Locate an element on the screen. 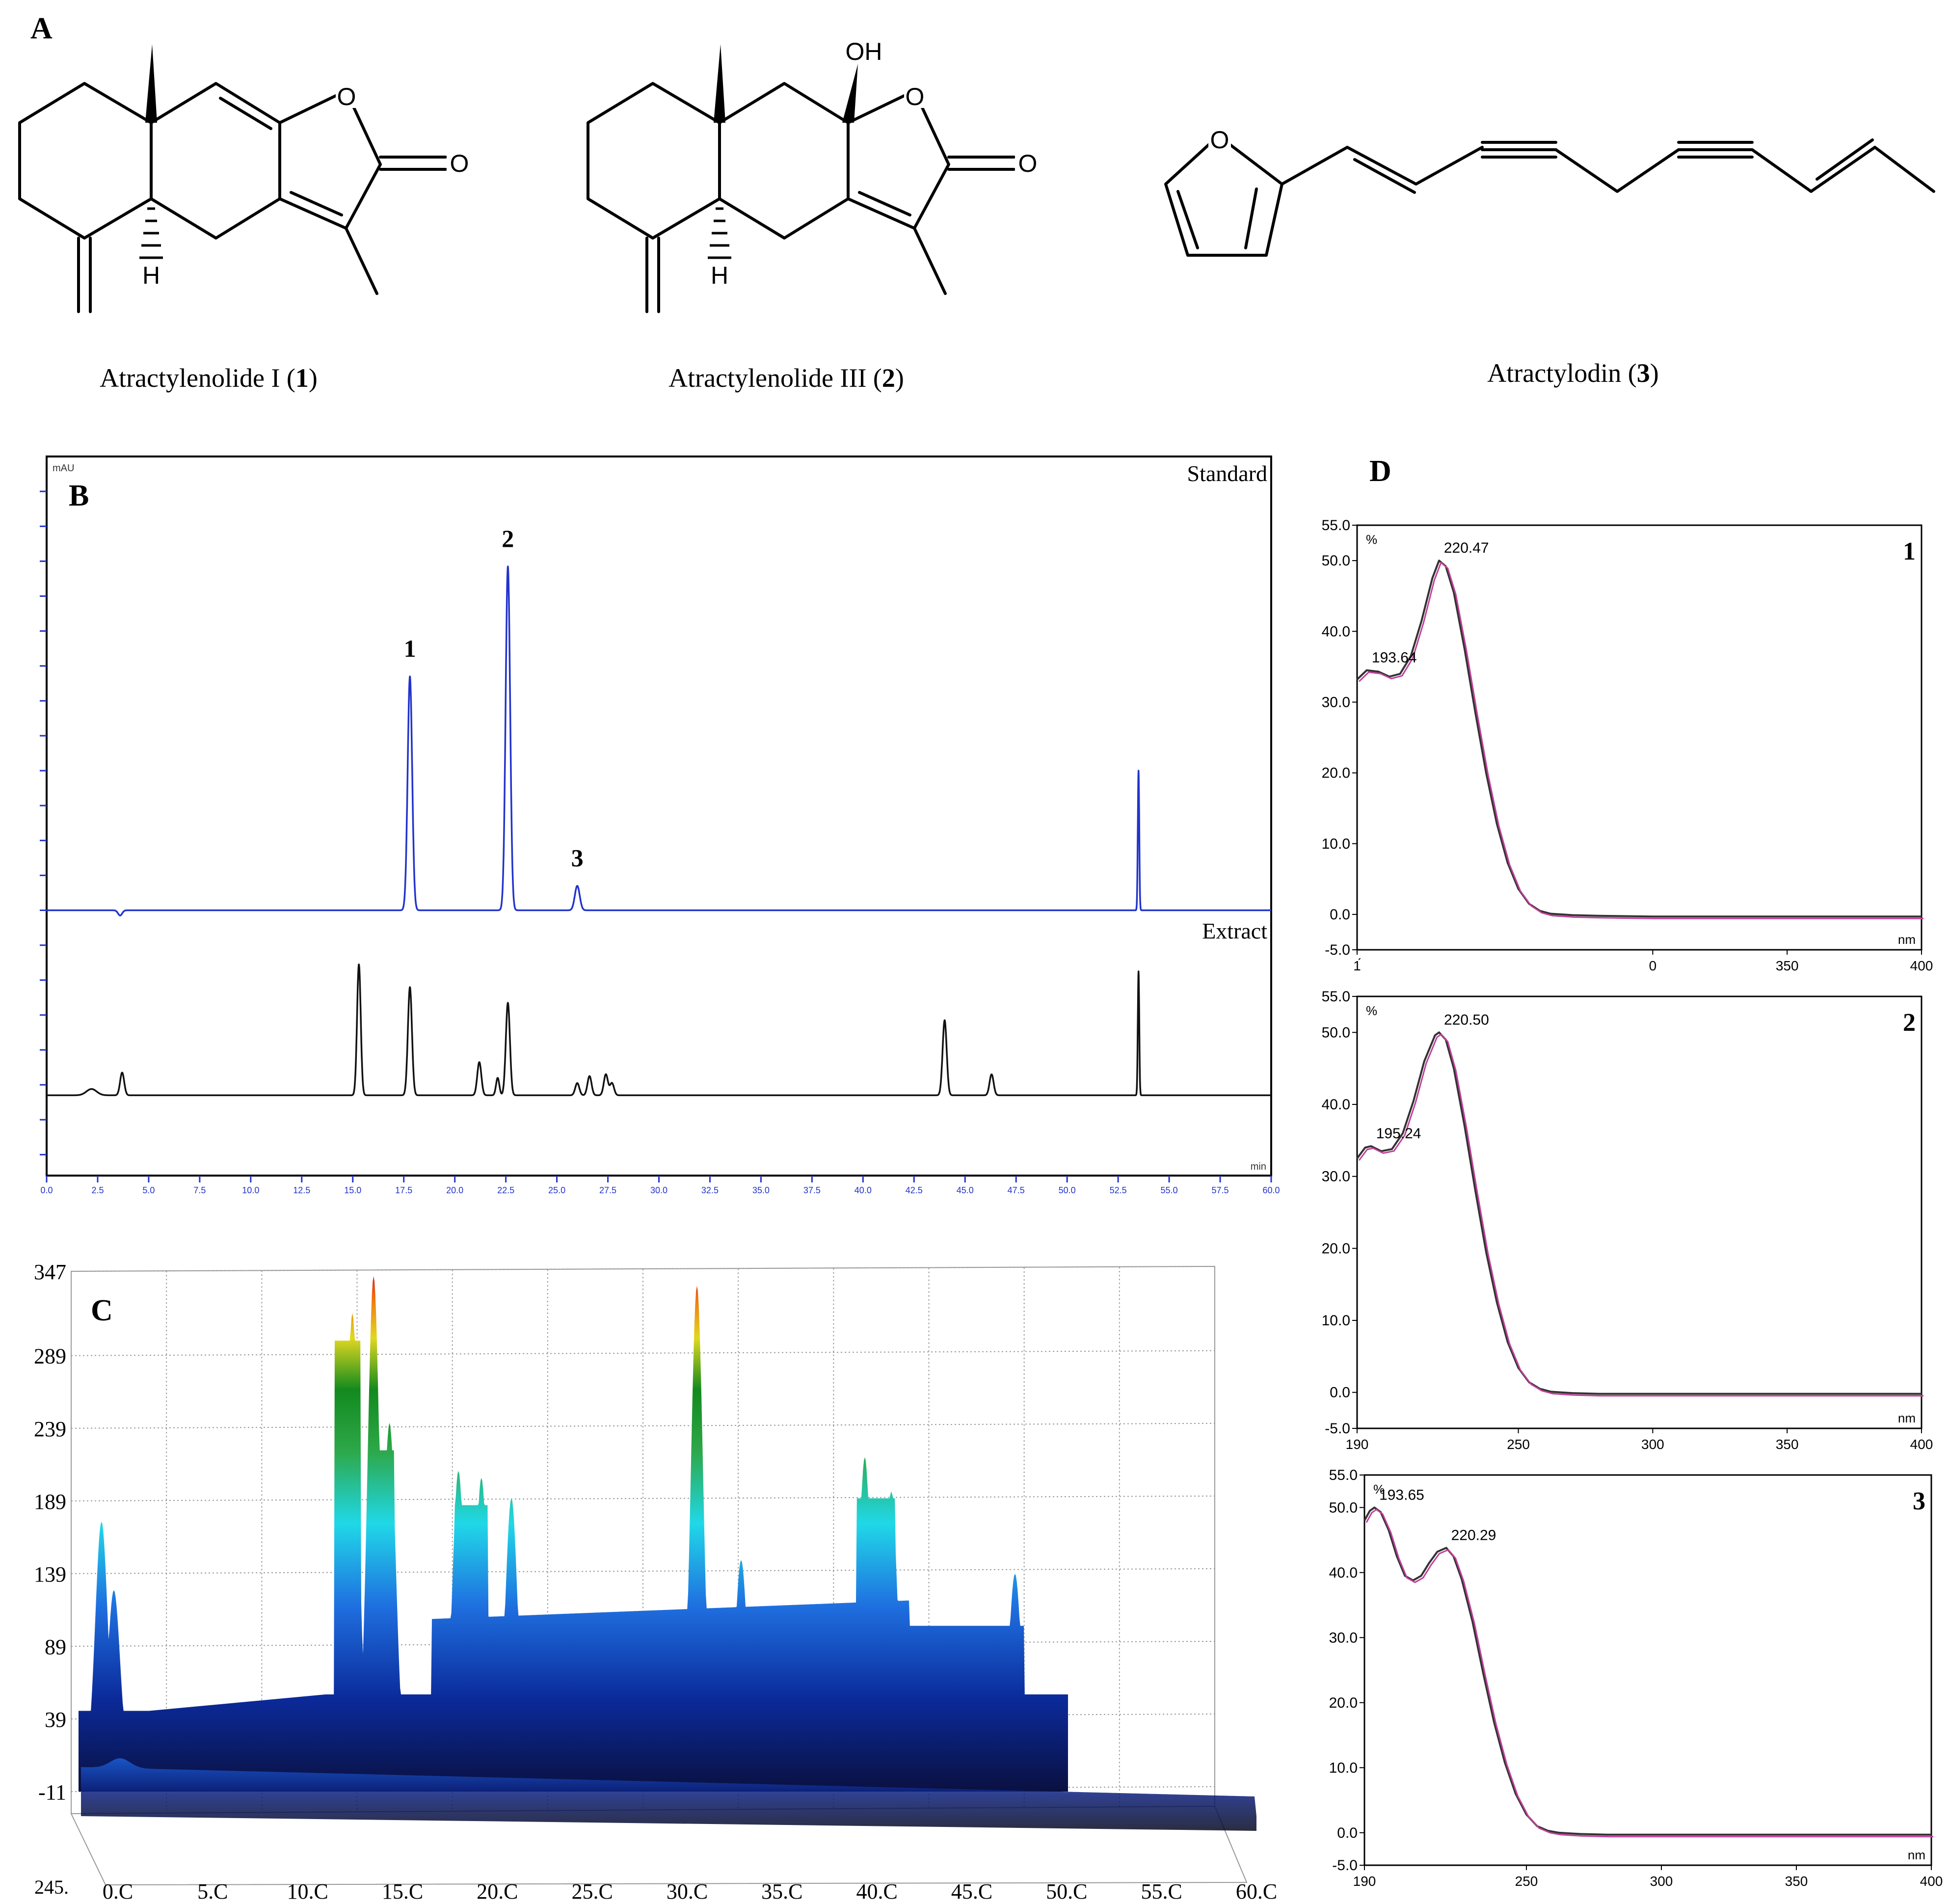 This screenshot has width=1949, height=1904. spectrum-line-a-d3 is located at coordinates (1647, 1671).